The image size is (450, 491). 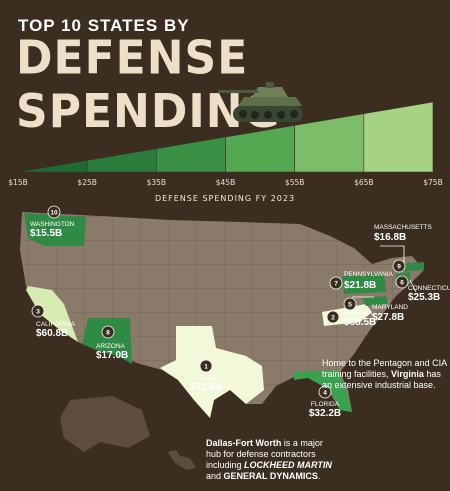 I want to click on state-value-label: $21.8B, so click(x=360, y=285).